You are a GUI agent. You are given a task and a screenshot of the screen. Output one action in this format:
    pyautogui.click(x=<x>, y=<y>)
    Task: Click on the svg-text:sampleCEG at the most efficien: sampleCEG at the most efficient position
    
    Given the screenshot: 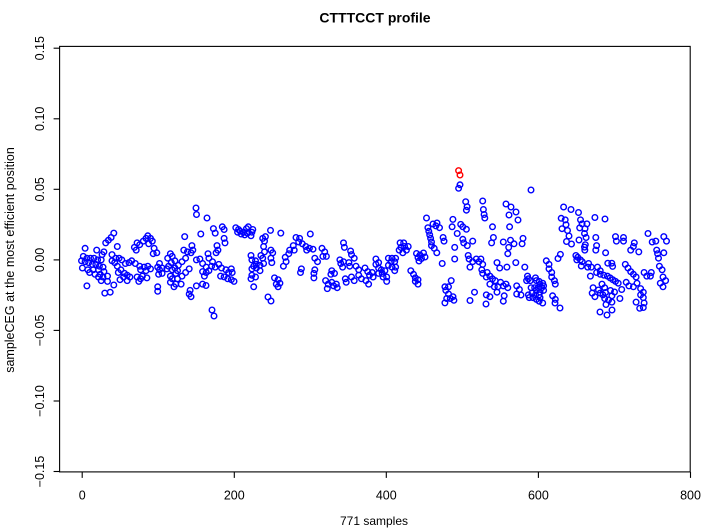 What is the action you would take?
    pyautogui.click(x=10, y=260)
    